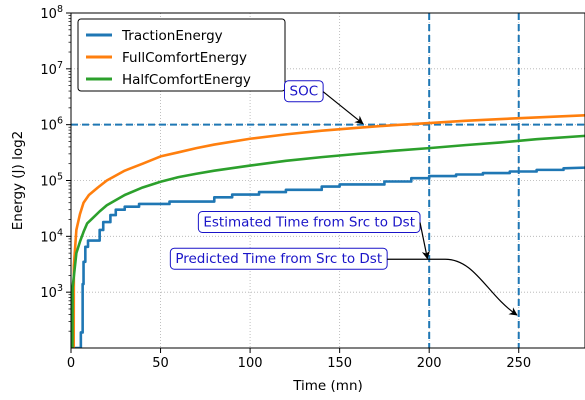 Image resolution: width=585 pixels, height=400 pixels. What do you see at coordinates (51, 69) in the screenshot?
I see `y-tick-label: 10⁷` at bounding box center [51, 69].